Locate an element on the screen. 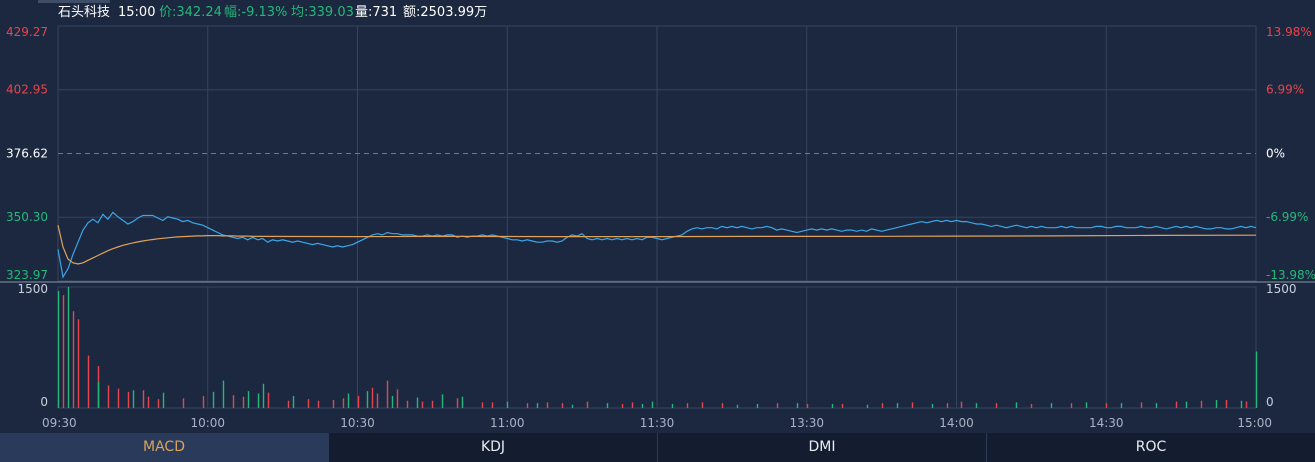 This screenshot has height=462, width=1315. price-axis-label: 402.95 is located at coordinates (27, 90).